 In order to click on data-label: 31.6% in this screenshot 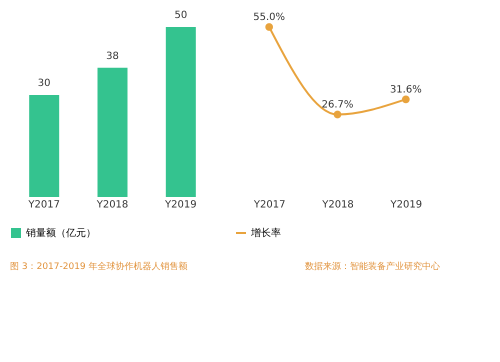, I will do `click(406, 90)`.